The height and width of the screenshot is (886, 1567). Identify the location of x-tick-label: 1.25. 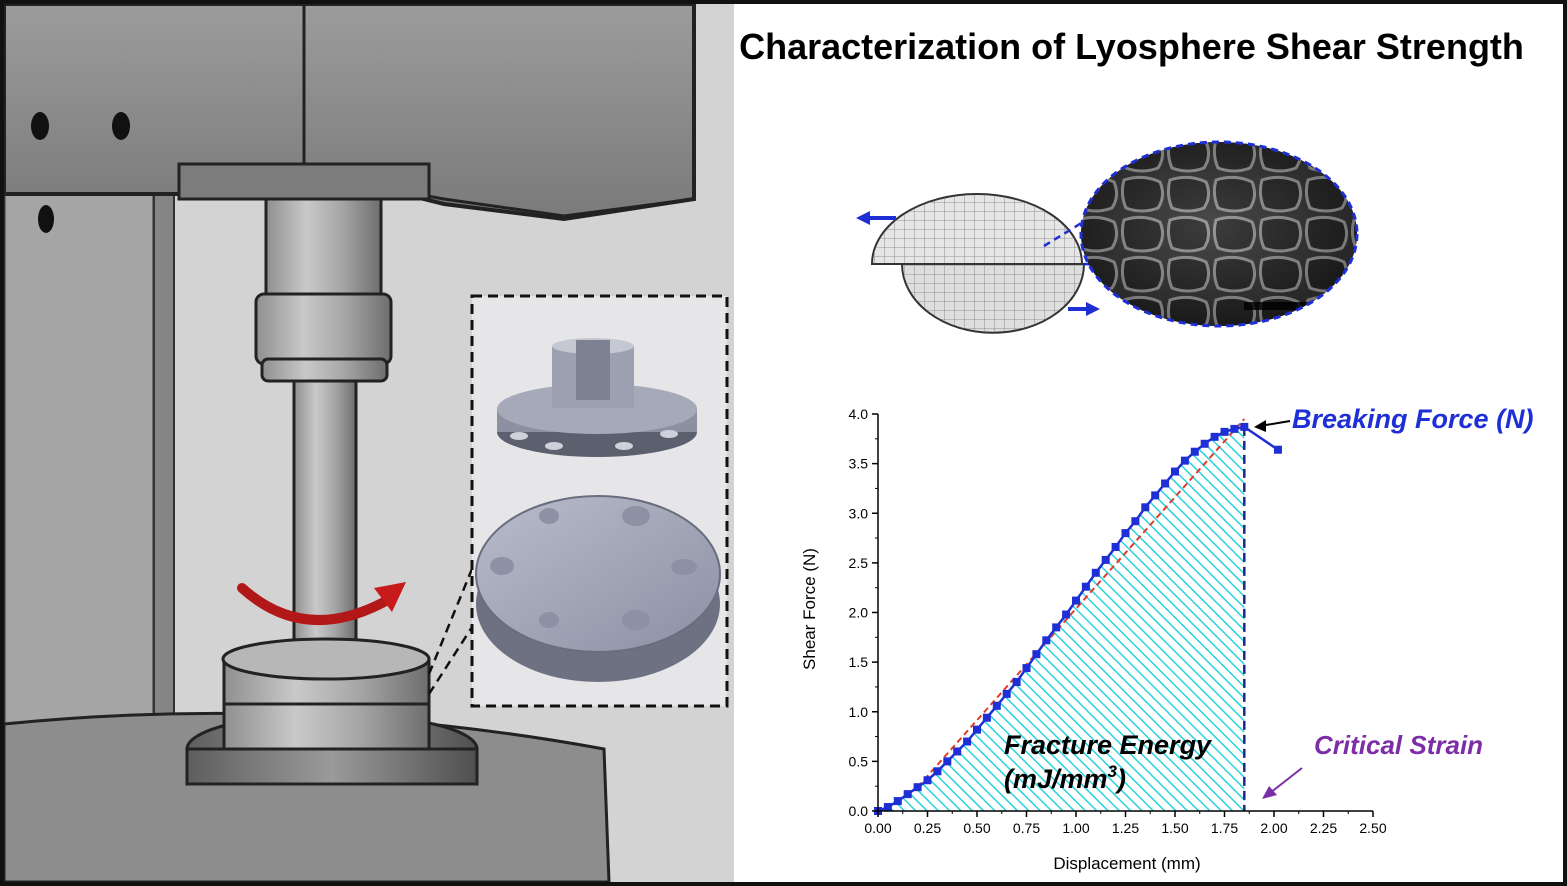
(1125, 828).